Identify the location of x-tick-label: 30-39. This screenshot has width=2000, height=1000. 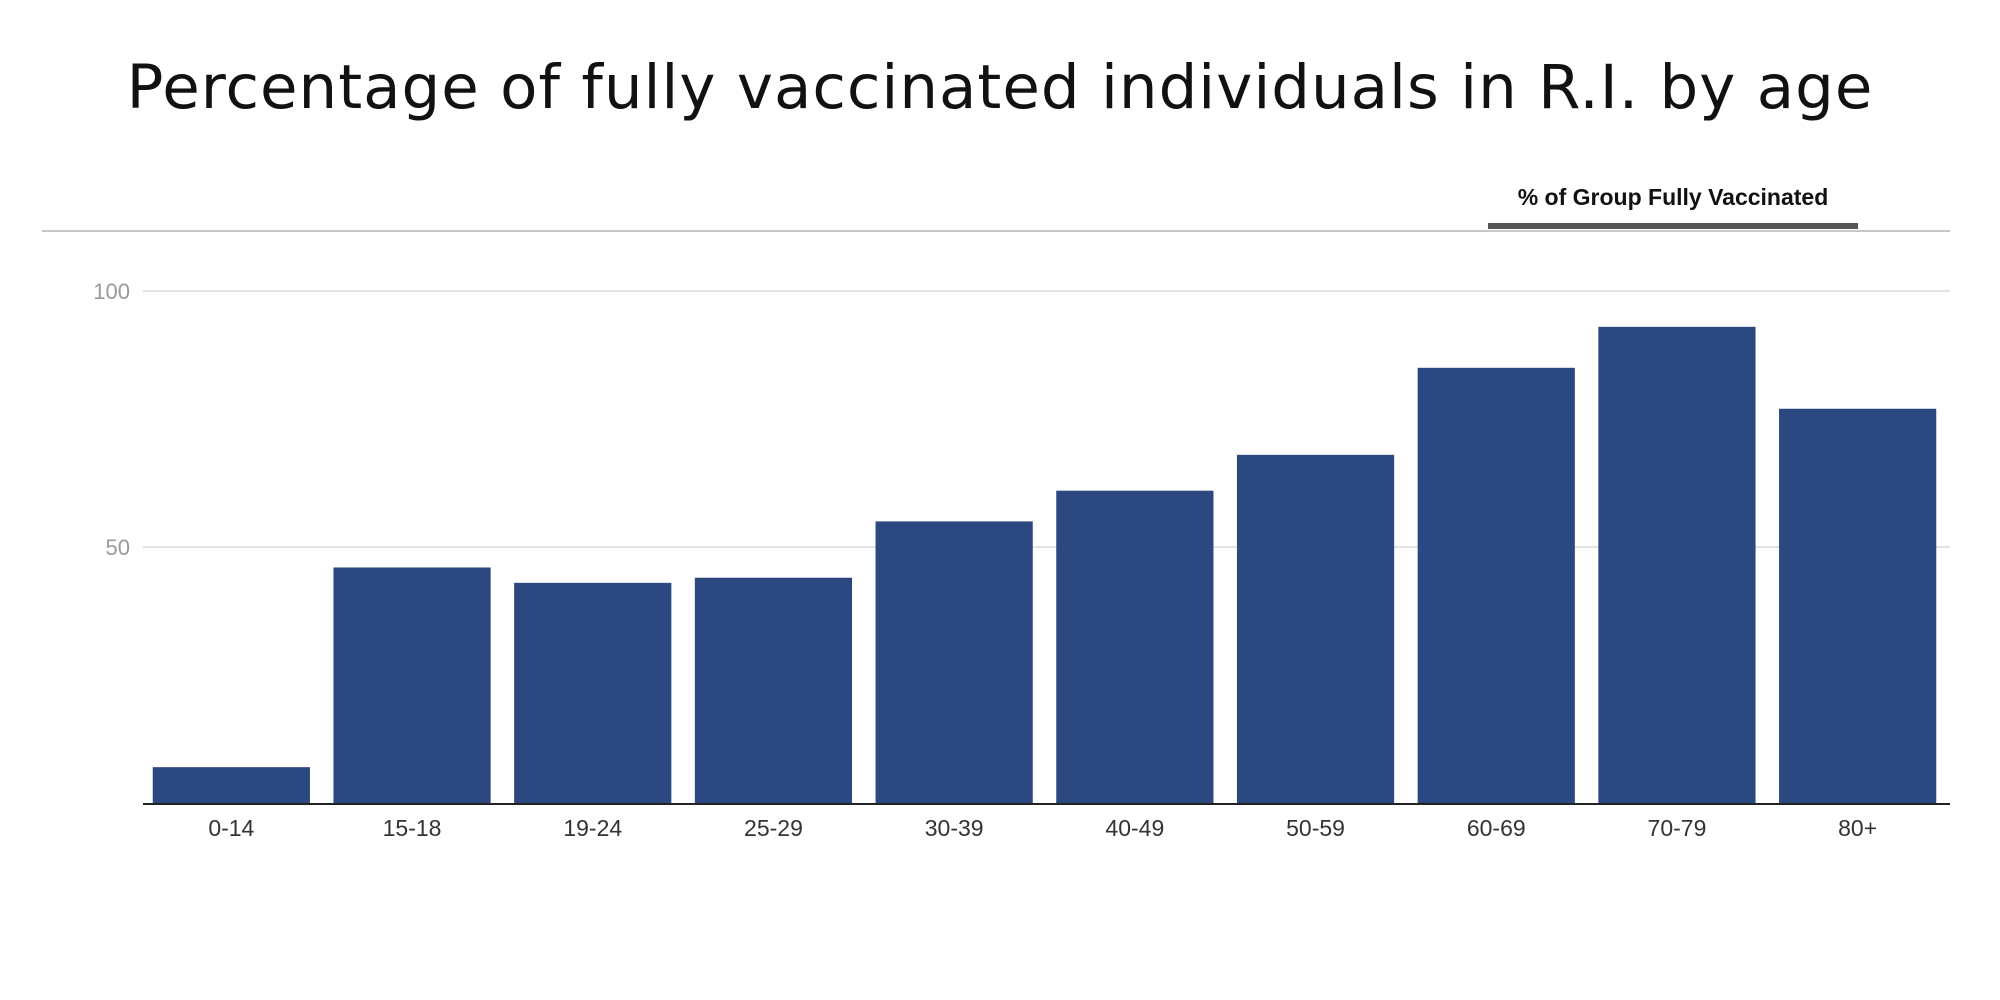
(954, 828).